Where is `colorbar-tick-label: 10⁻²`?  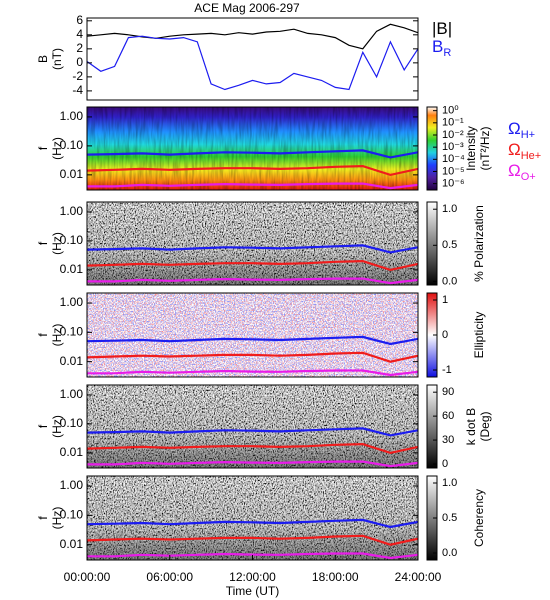 colorbar-tick-label: 10⁻² is located at coordinates (453, 135).